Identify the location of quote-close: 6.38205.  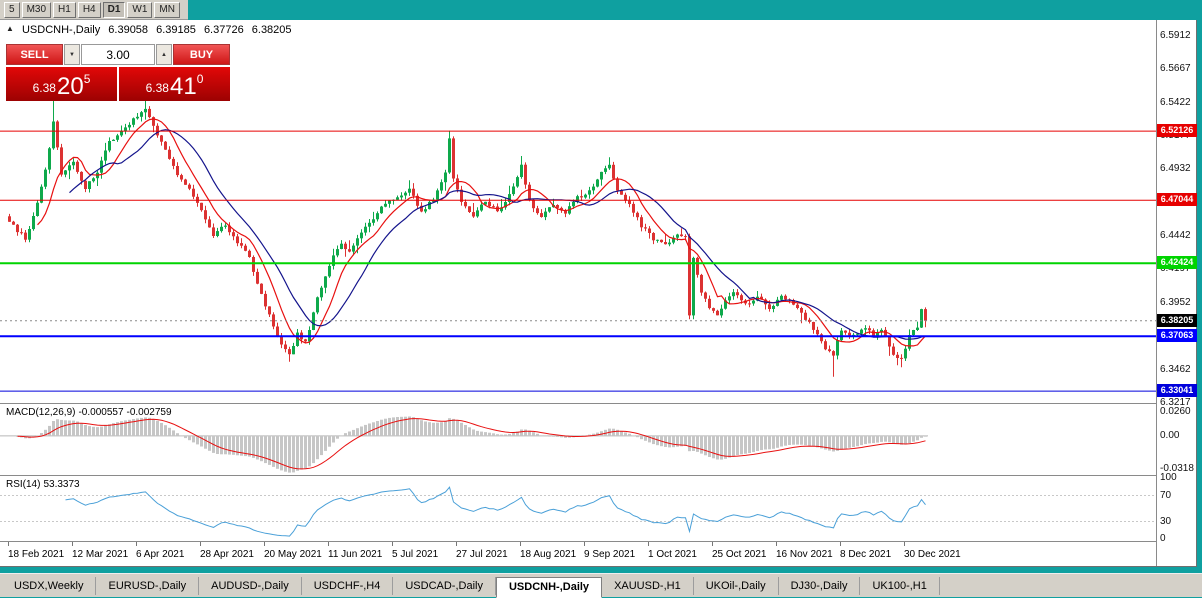
(271, 30).